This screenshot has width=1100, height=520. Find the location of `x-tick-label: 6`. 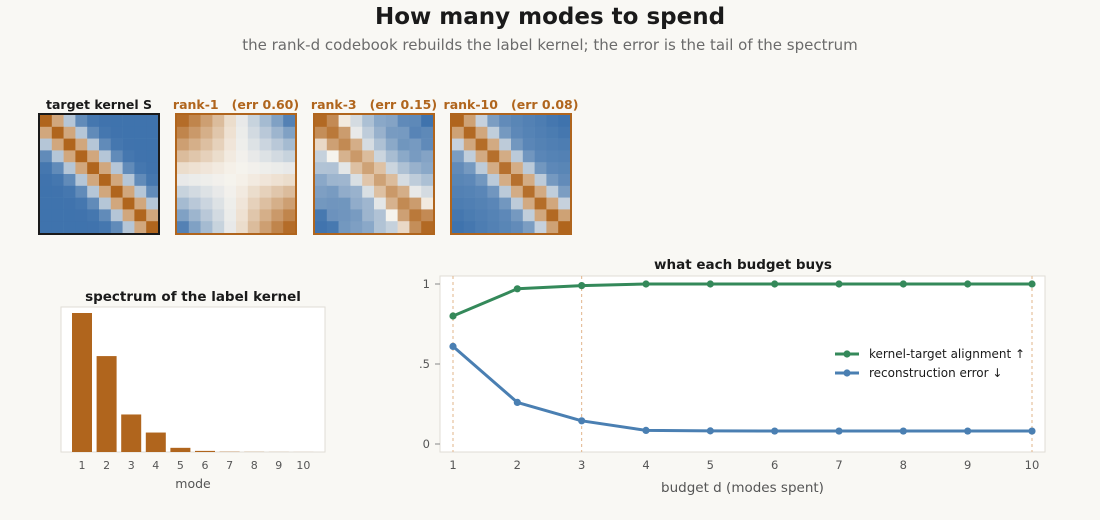

x-tick-label: 6 is located at coordinates (774, 465).